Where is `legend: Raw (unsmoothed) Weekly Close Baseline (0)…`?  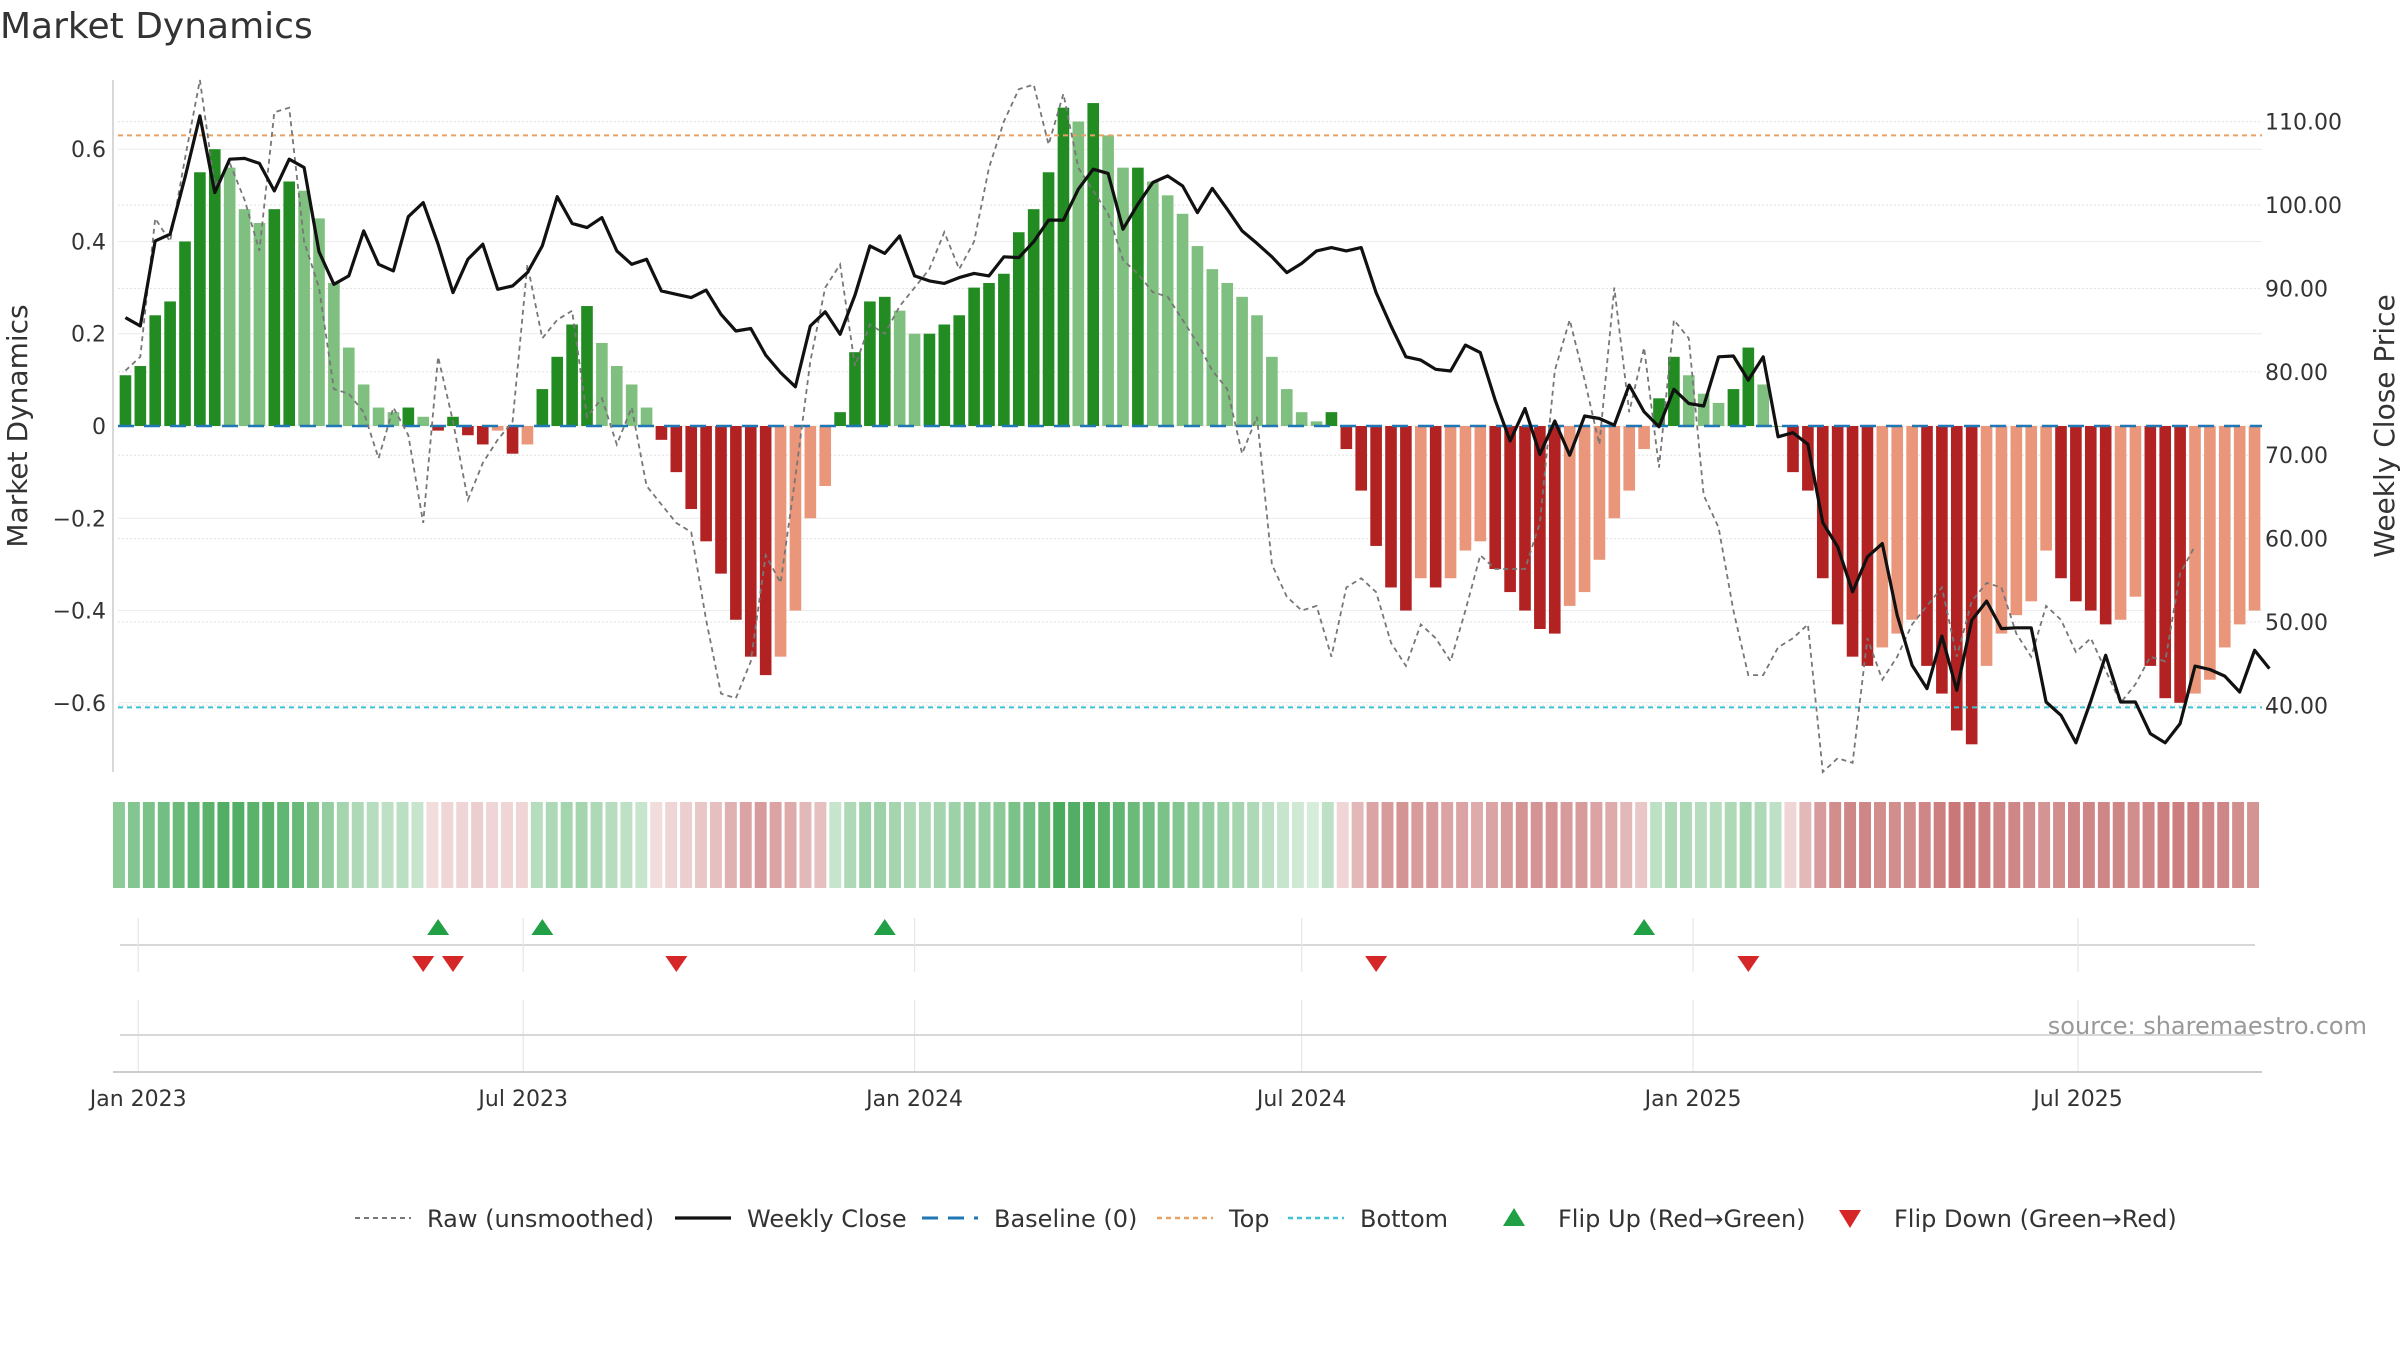
legend: Raw (unsmoothed) Weekly Close Baseline (0)… is located at coordinates (1266, 1219).